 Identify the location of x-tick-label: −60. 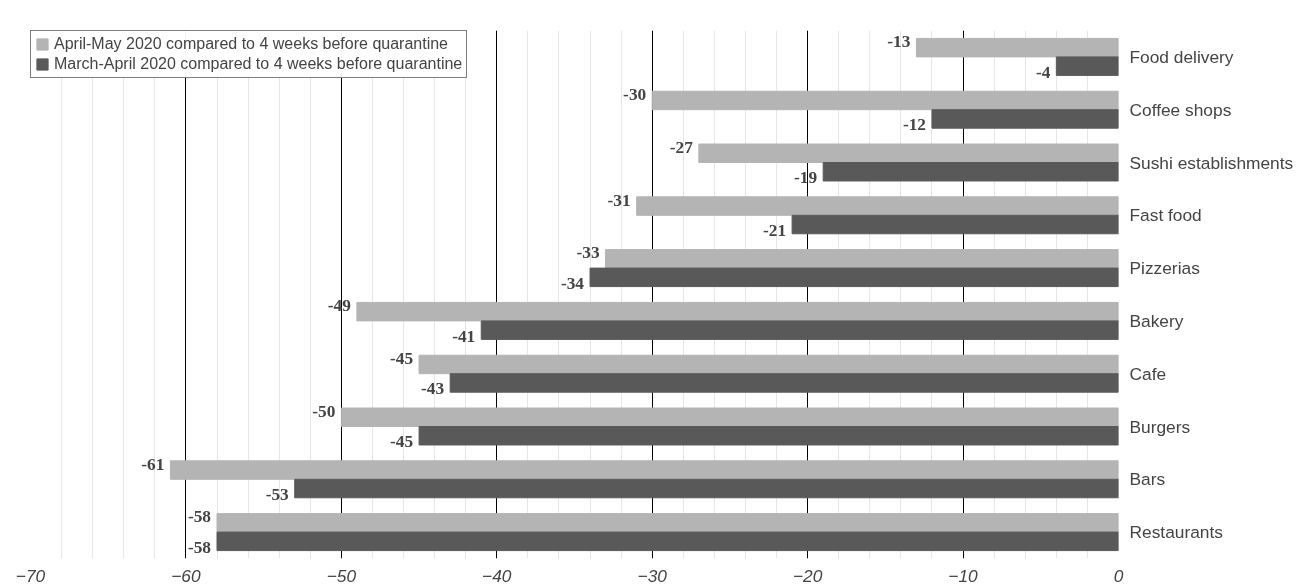
(186, 575).